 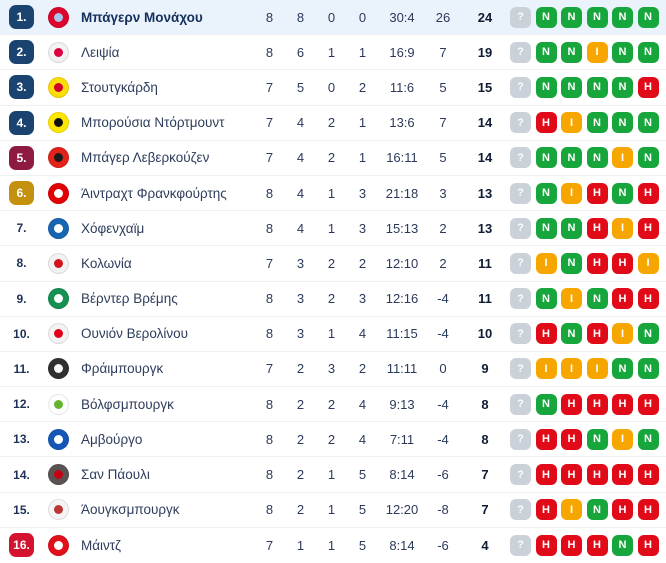 What do you see at coordinates (112, 439) in the screenshot?
I see `team-name: Αμβούργο` at bounding box center [112, 439].